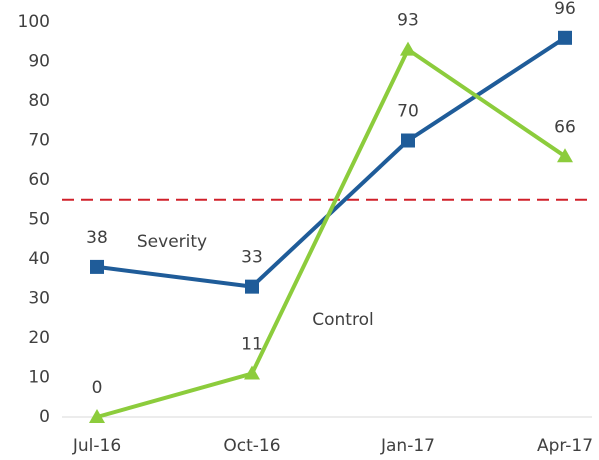 Image resolution: width=599 pixels, height=460 pixels. Describe the element at coordinates (97, 238) in the screenshot. I see `data-label: 38` at that location.